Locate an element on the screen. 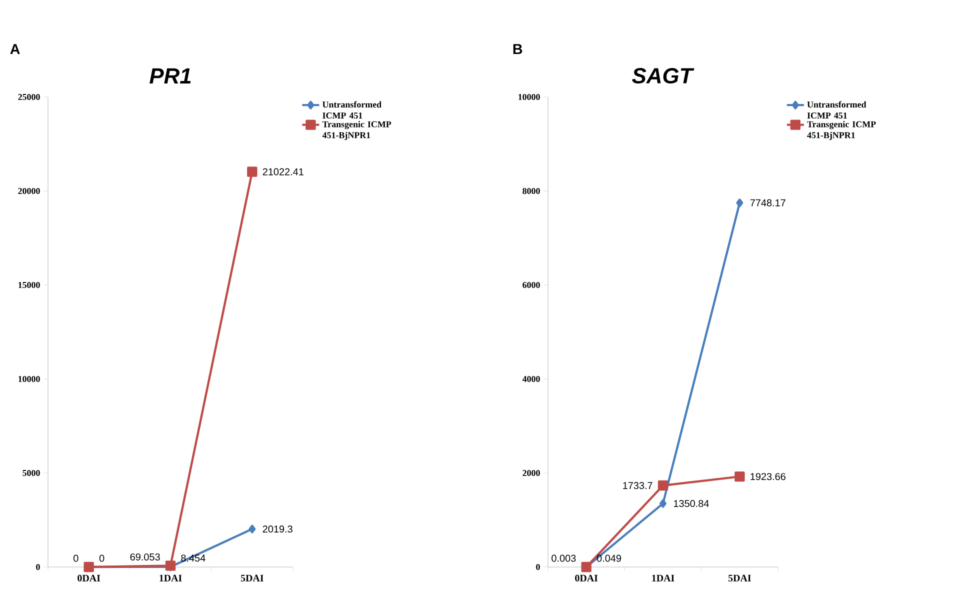 This screenshot has width=965, height=601. chart-title: SAGT is located at coordinates (663, 76).